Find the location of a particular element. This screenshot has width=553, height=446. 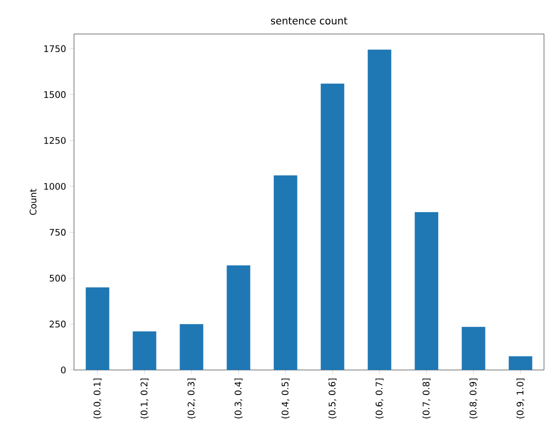

y-tick-label: 500 is located at coordinates (58, 278).